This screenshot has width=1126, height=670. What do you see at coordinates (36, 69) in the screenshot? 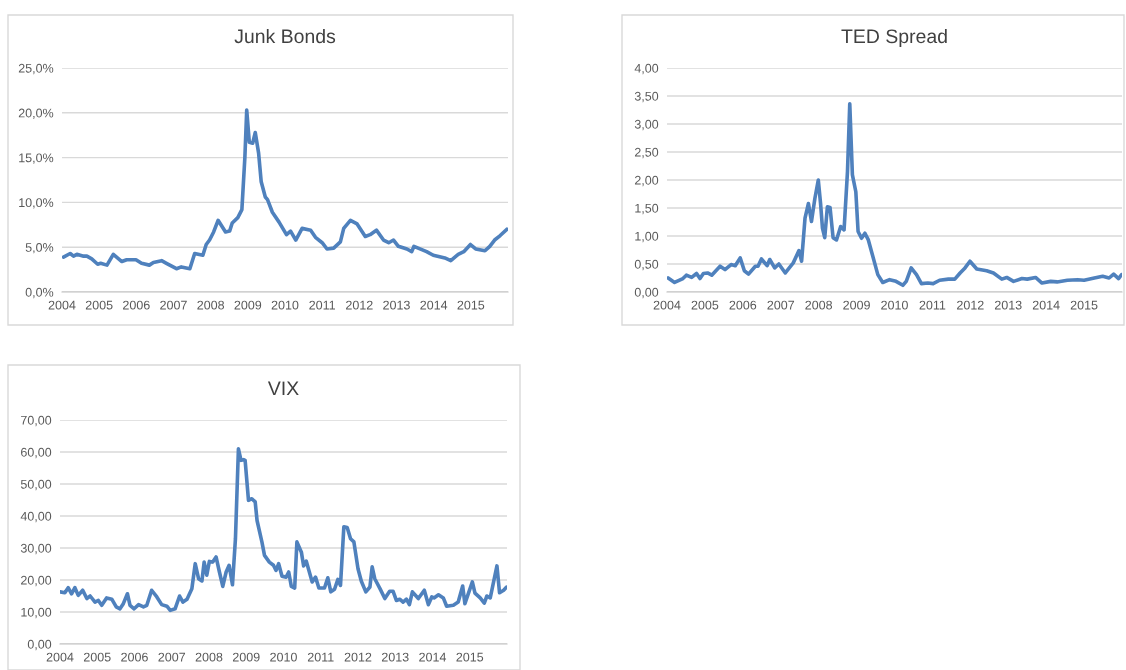
I see `y-tick-label: 25,0%` at bounding box center [36, 69].